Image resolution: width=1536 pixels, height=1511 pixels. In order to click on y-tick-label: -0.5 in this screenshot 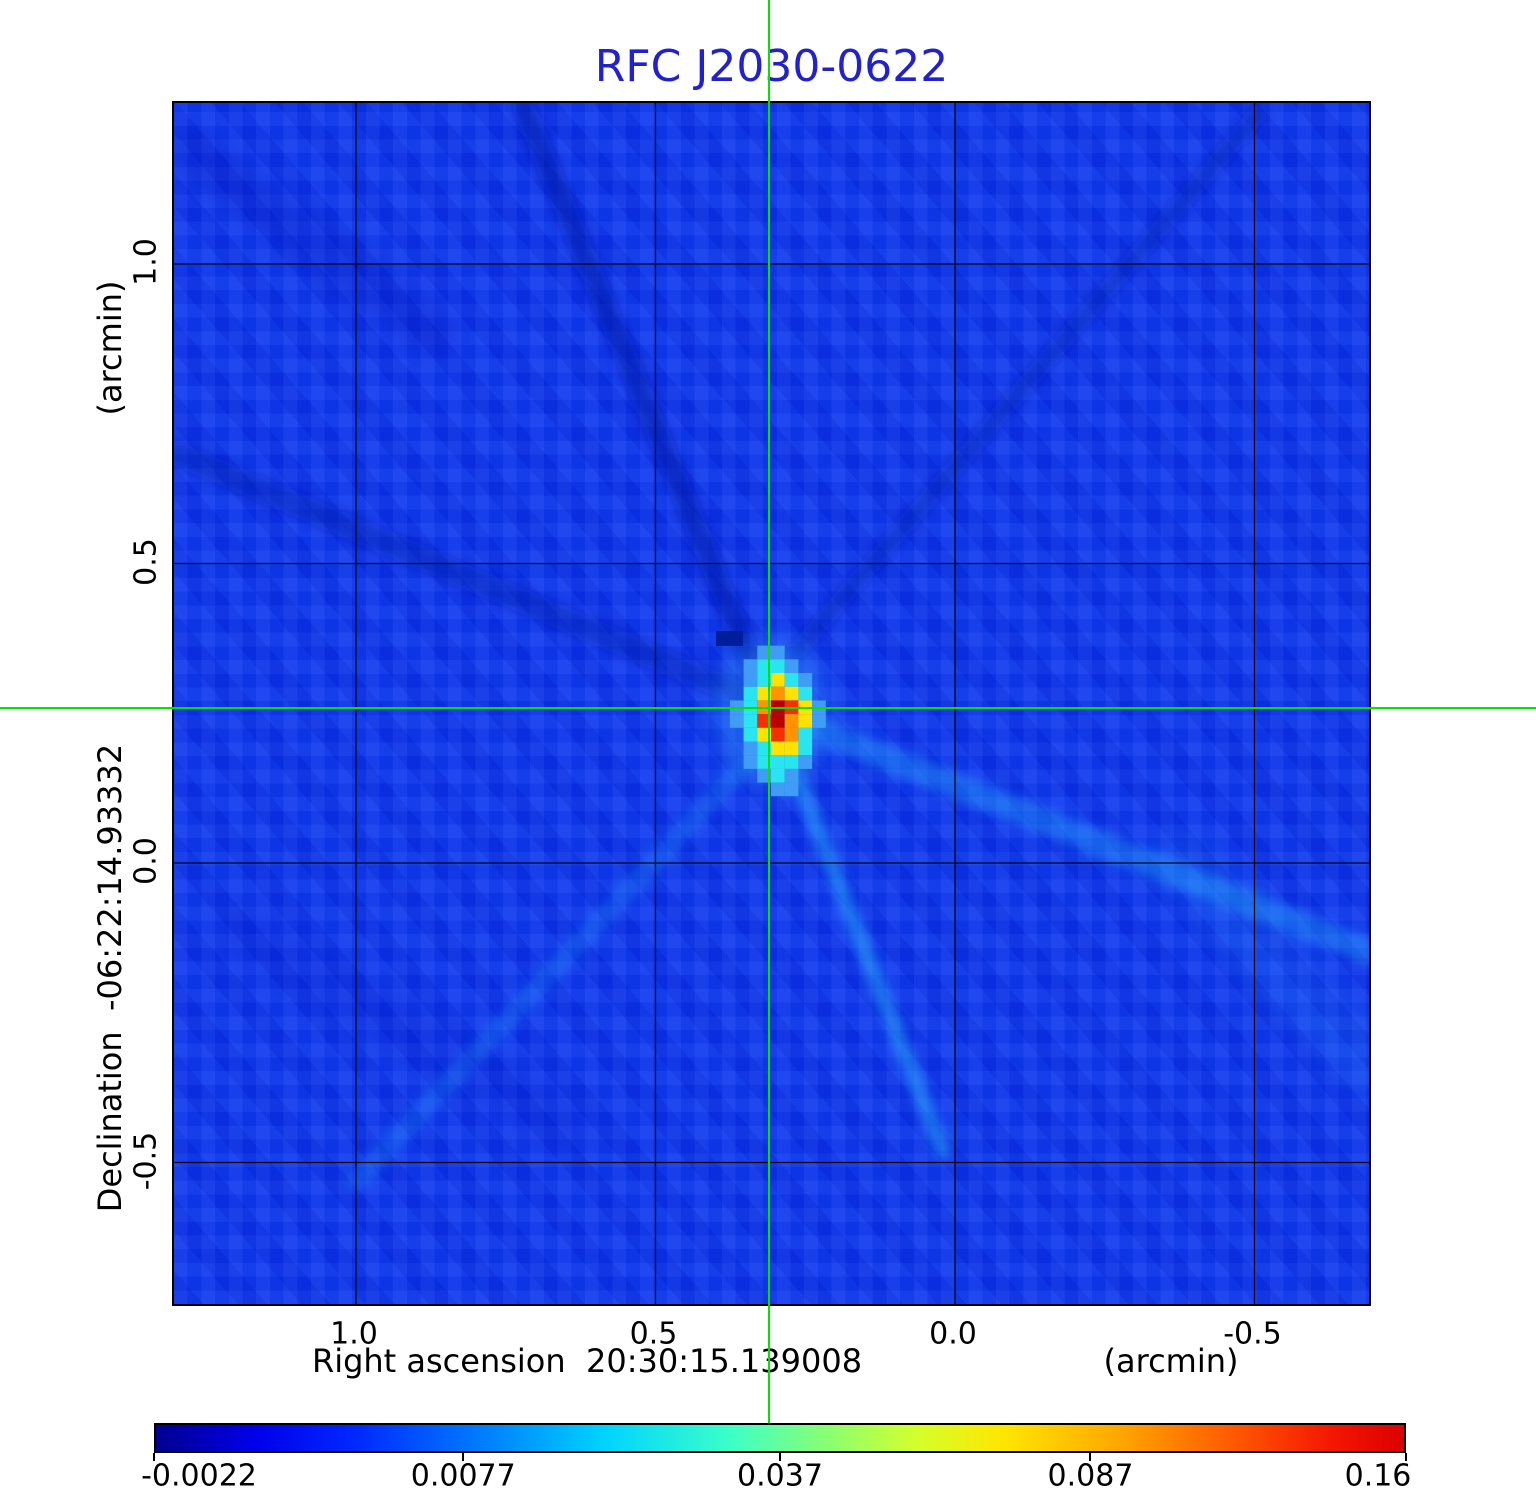, I will do `click(146, 1160)`.